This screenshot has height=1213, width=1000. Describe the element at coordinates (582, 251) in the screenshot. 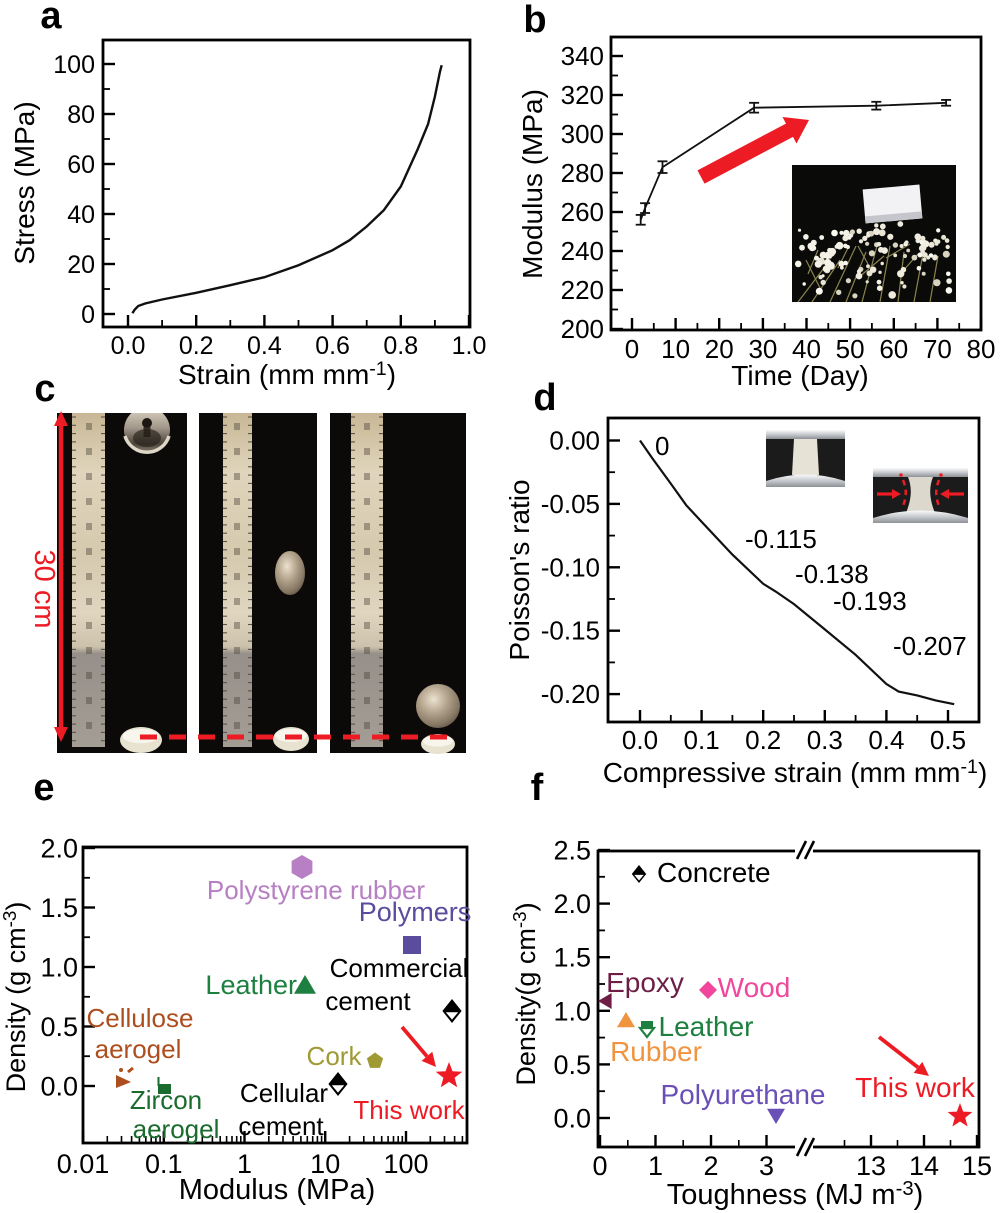

I see `svg-text: 240` at that location.